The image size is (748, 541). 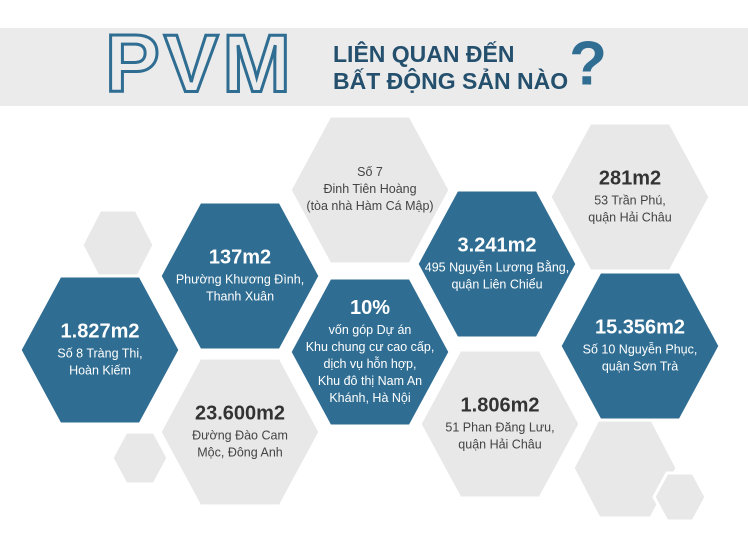 I want to click on hexagon-value: 15.356m2, so click(x=640, y=327).